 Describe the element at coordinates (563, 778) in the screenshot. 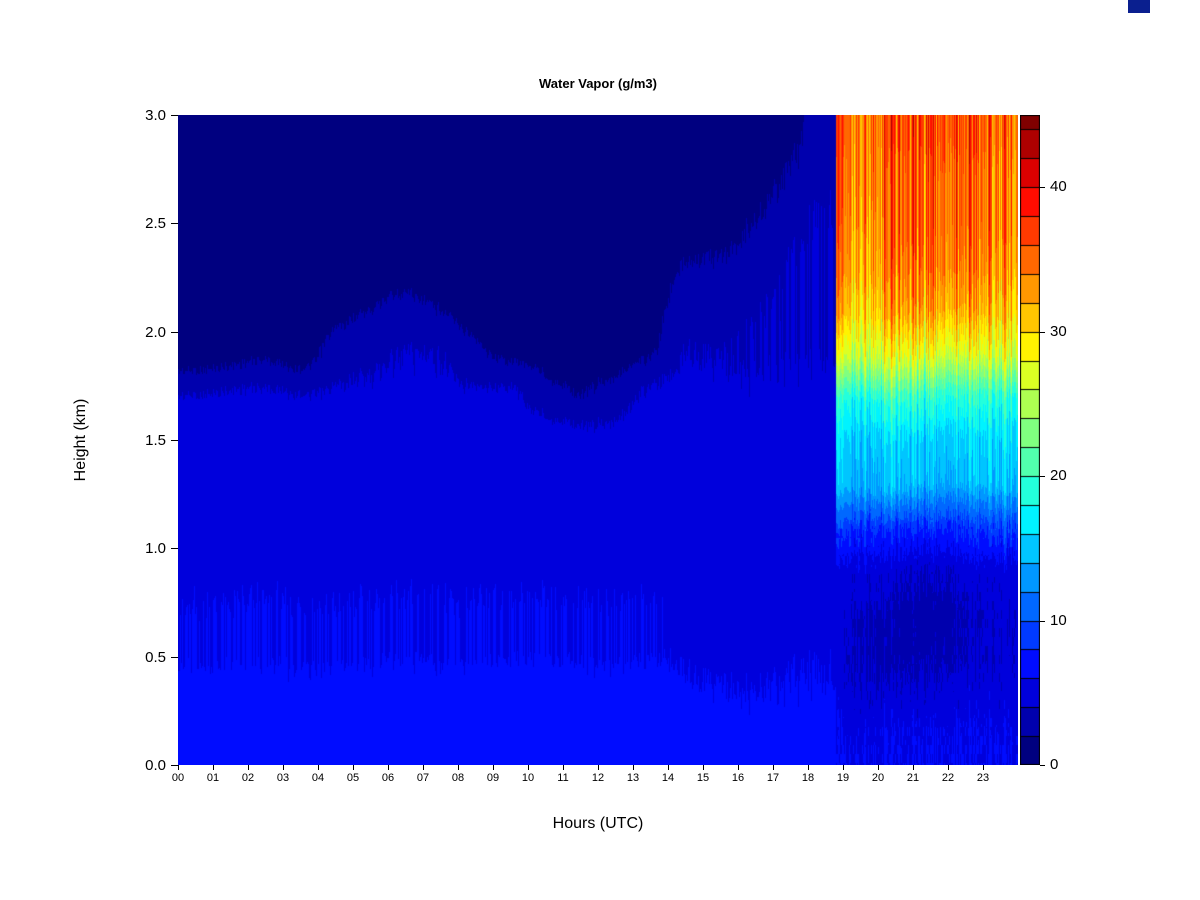

I see `x-tick-label: 11` at that location.